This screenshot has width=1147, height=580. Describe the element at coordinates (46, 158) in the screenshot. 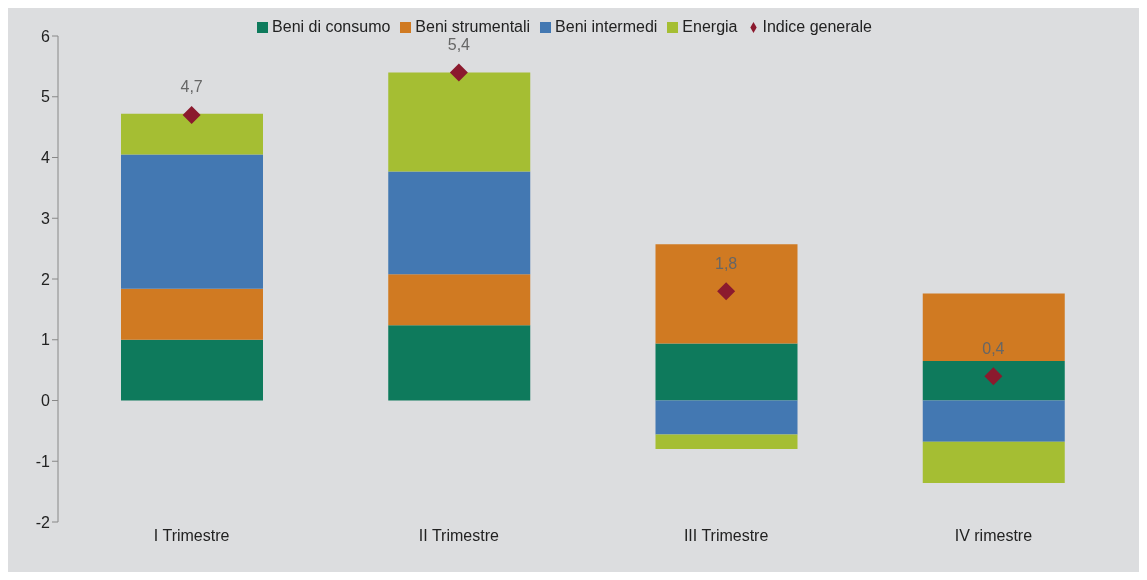

I see `y-tick-label: 4` at that location.